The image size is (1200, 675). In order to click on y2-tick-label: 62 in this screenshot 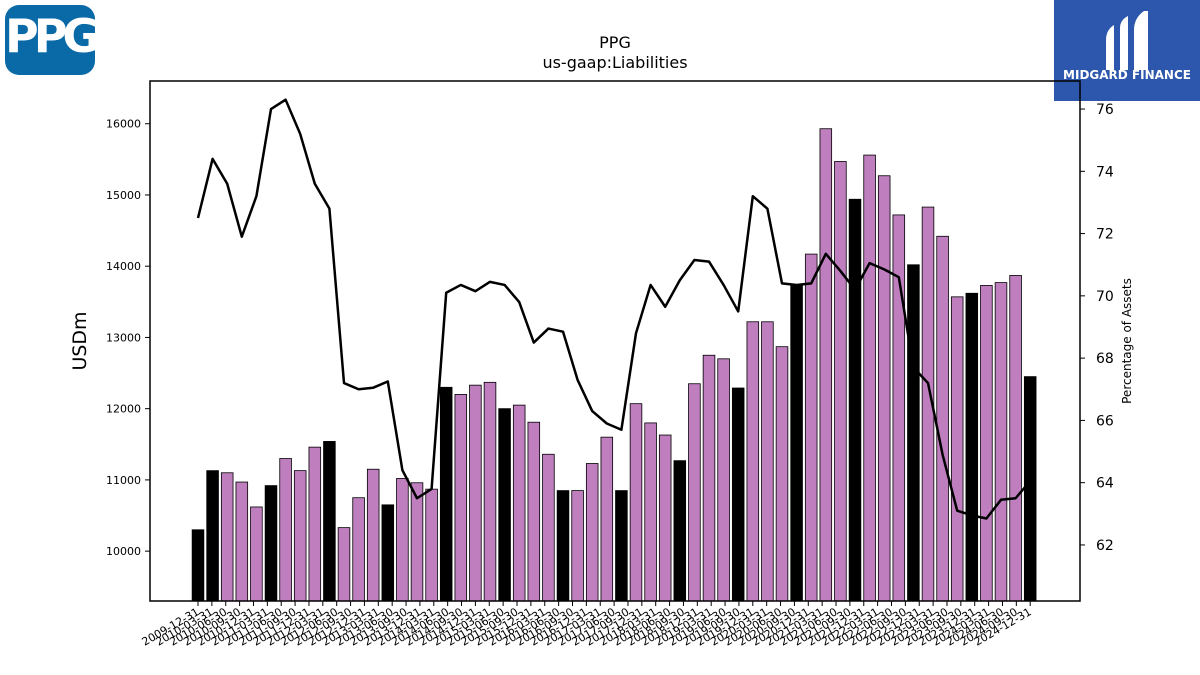, I will do `click(1105, 546)`.